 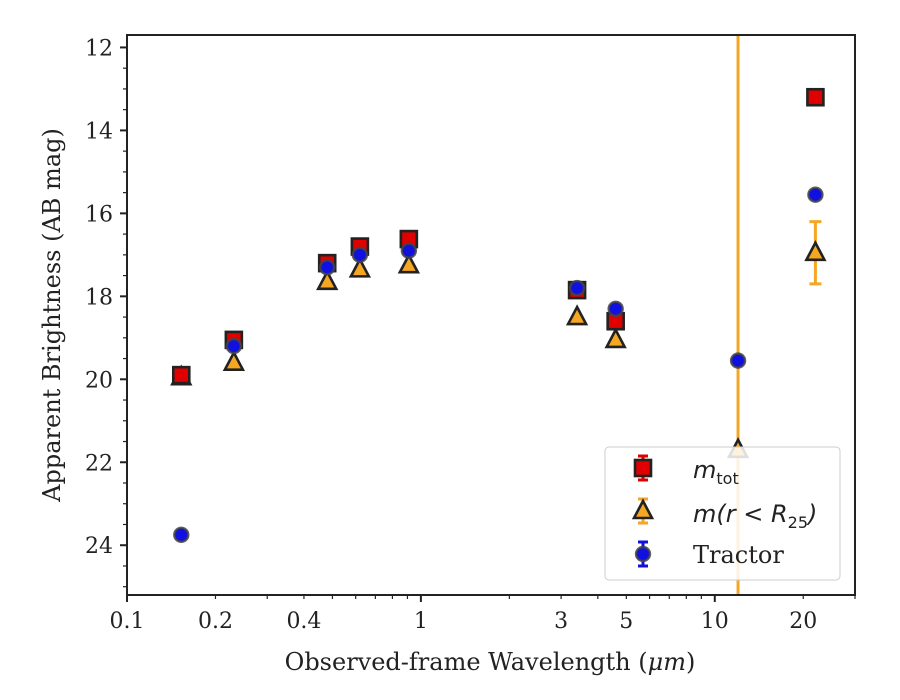 What do you see at coordinates (99, 380) in the screenshot?
I see `y-tick-label-4: 20` at bounding box center [99, 380].